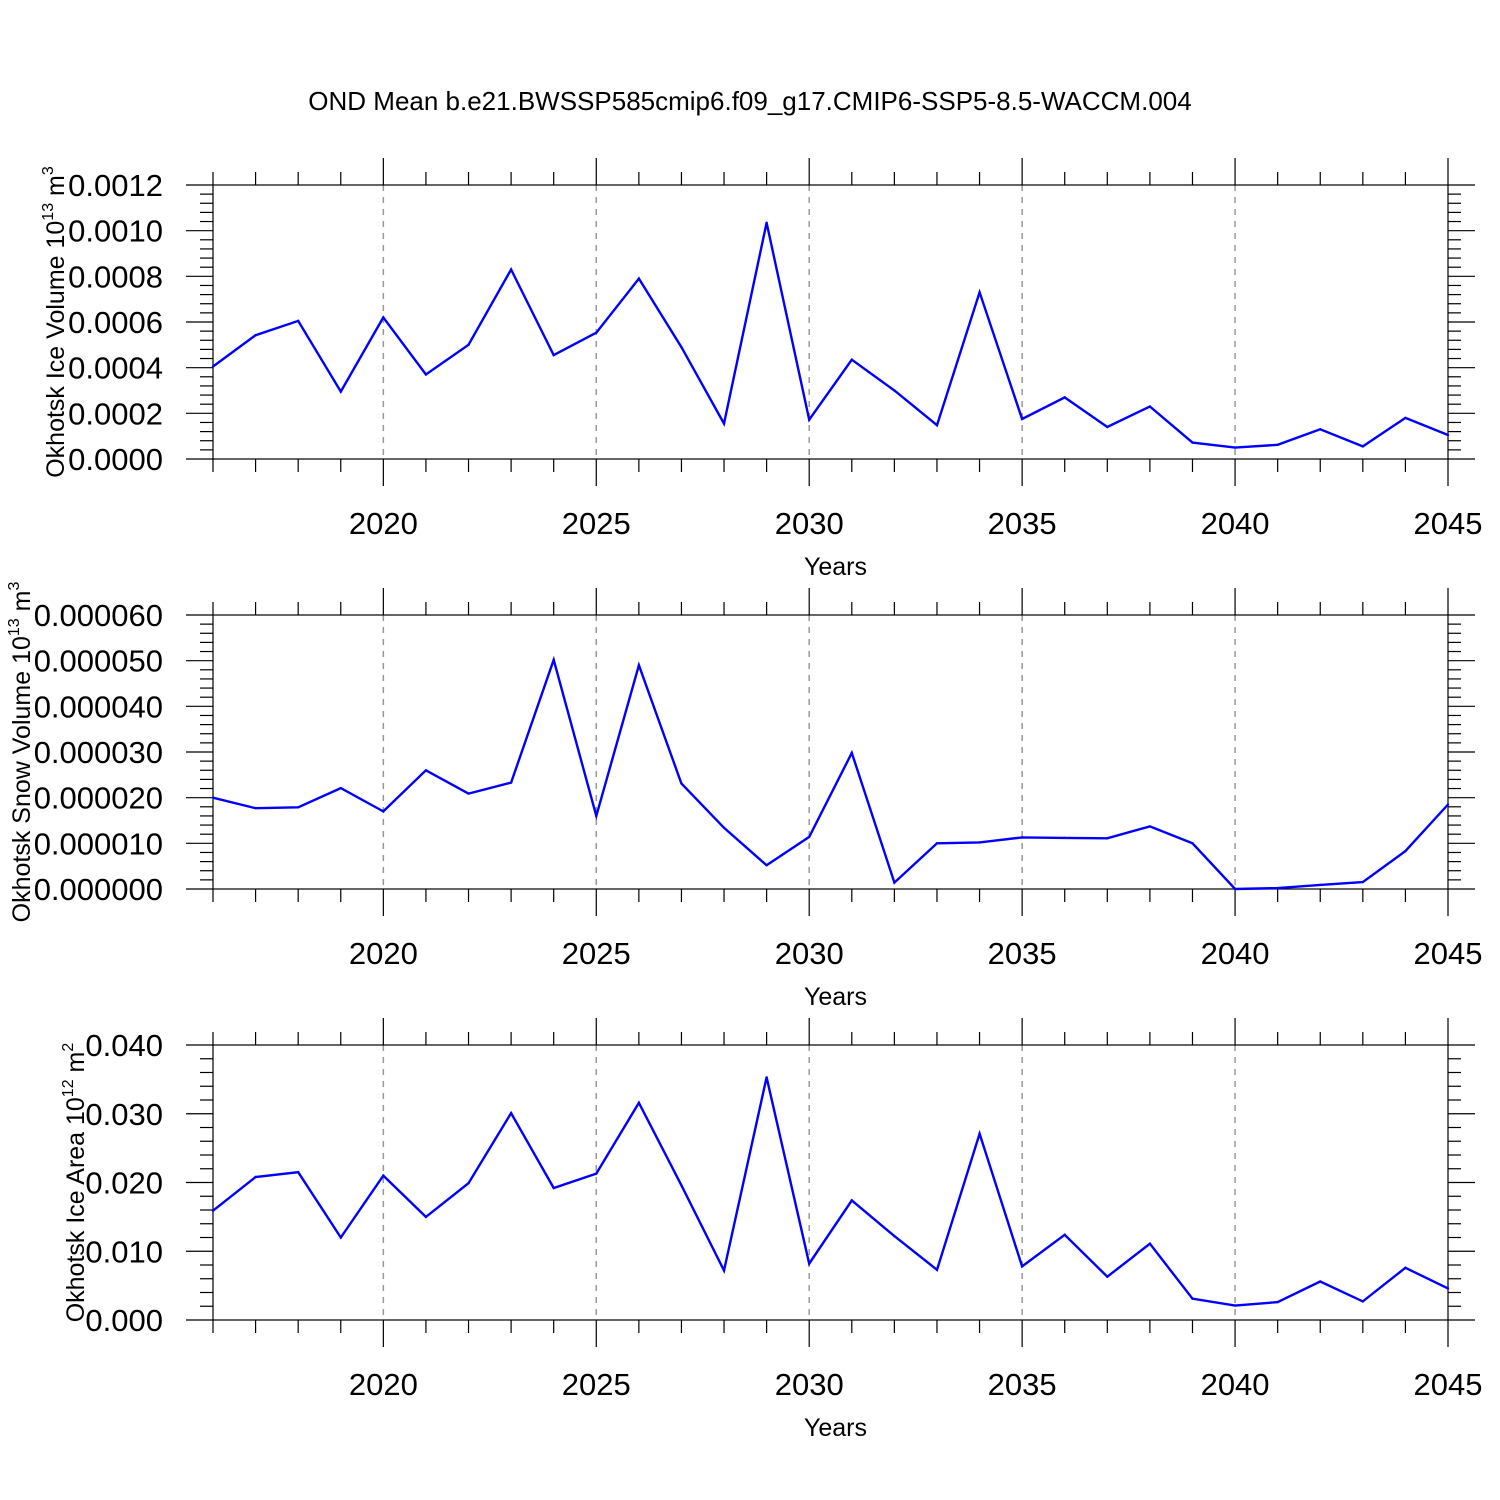 The width and height of the screenshot is (1500, 1500). I want to click on y-axis-title-text: Okhotsk Ice Volume 10, so click(56, 349).